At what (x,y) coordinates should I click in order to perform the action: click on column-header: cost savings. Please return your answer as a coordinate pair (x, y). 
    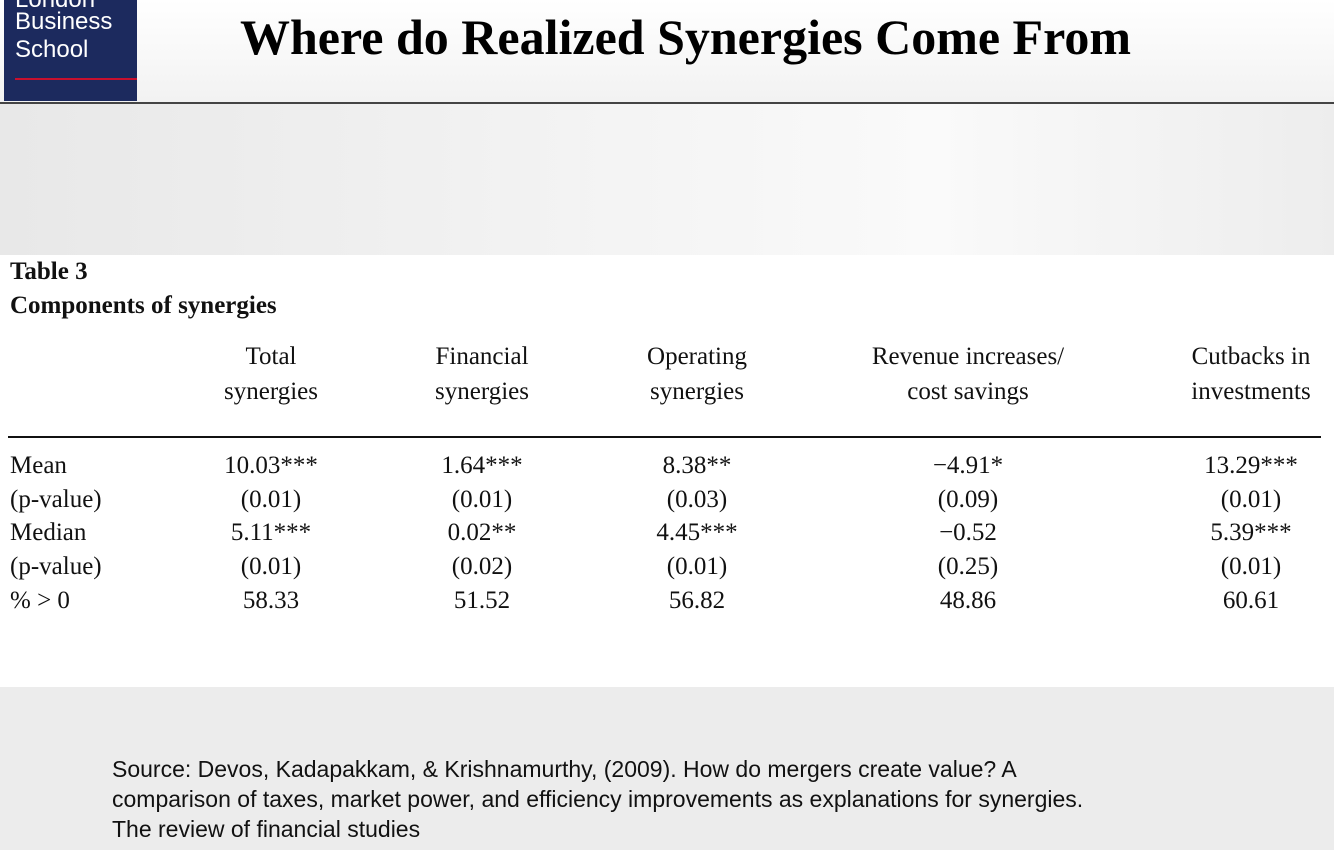
    Looking at the image, I should click on (968, 391).